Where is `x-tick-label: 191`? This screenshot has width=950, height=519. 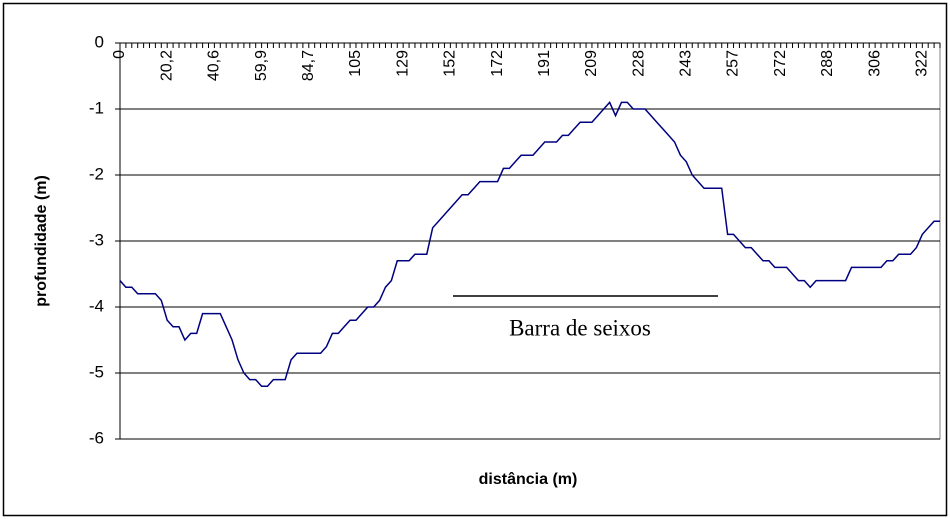
x-tick-label: 191 is located at coordinates (544, 63).